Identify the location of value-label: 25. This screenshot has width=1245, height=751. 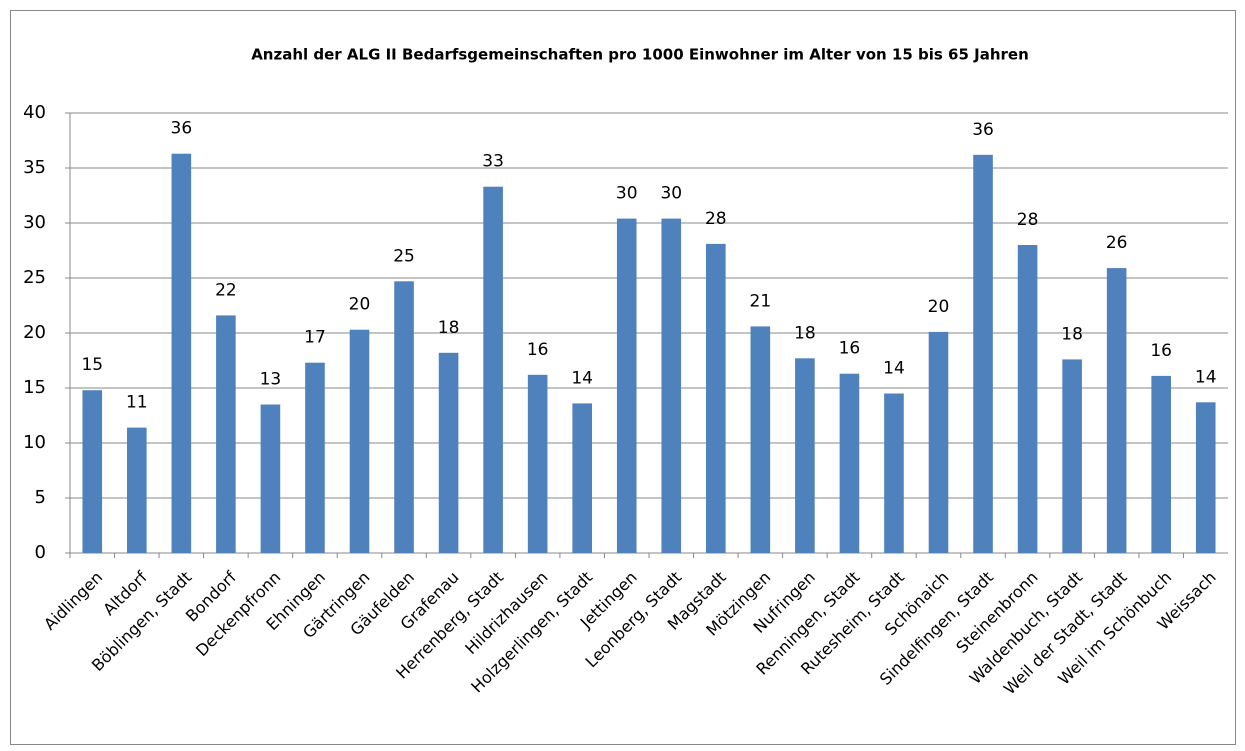
(404, 256).